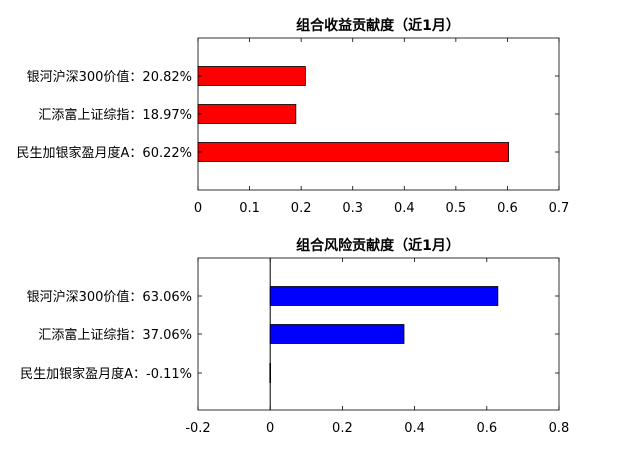 The image size is (617, 463). What do you see at coordinates (104, 153) in the screenshot?
I see `category-label: 民生加银家盈月度A：60.22%` at bounding box center [104, 153].